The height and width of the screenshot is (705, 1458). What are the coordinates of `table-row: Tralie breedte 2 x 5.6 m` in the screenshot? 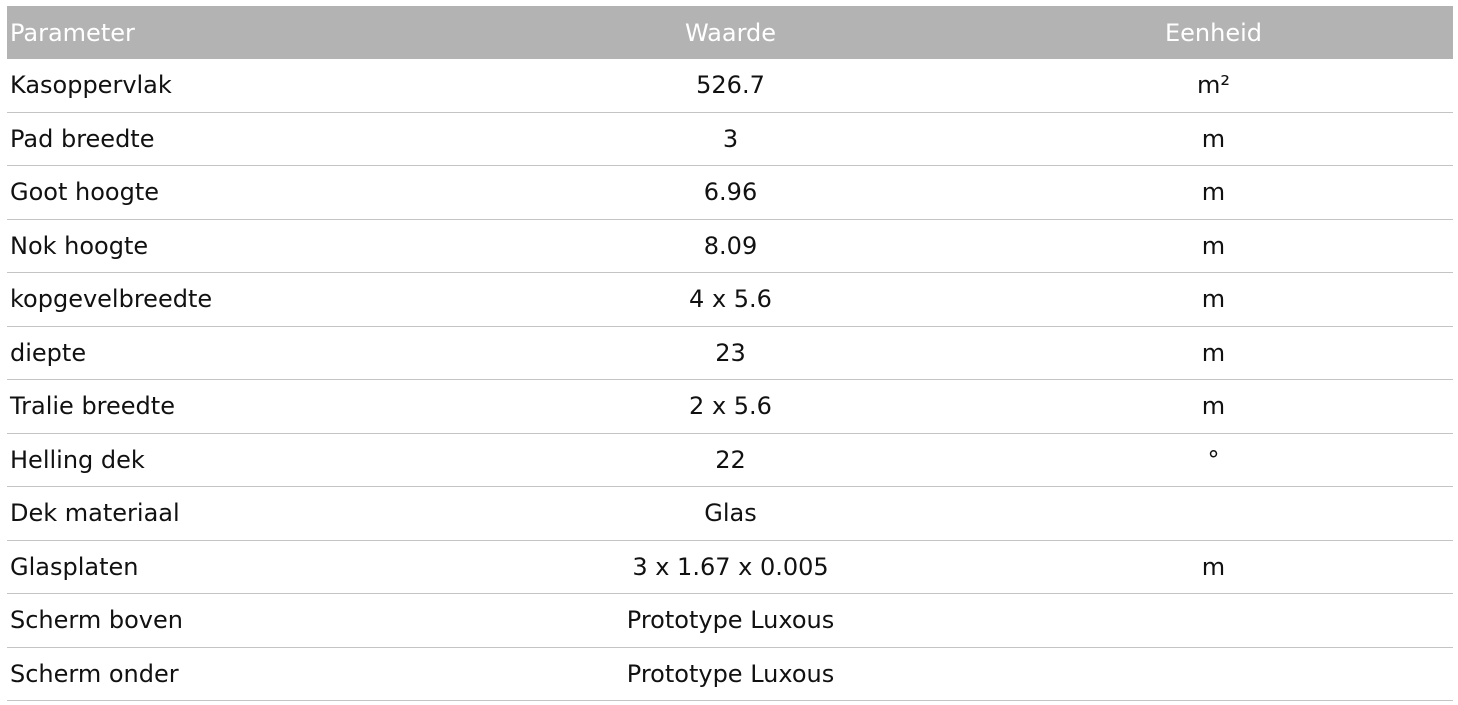 It's located at (730, 407).